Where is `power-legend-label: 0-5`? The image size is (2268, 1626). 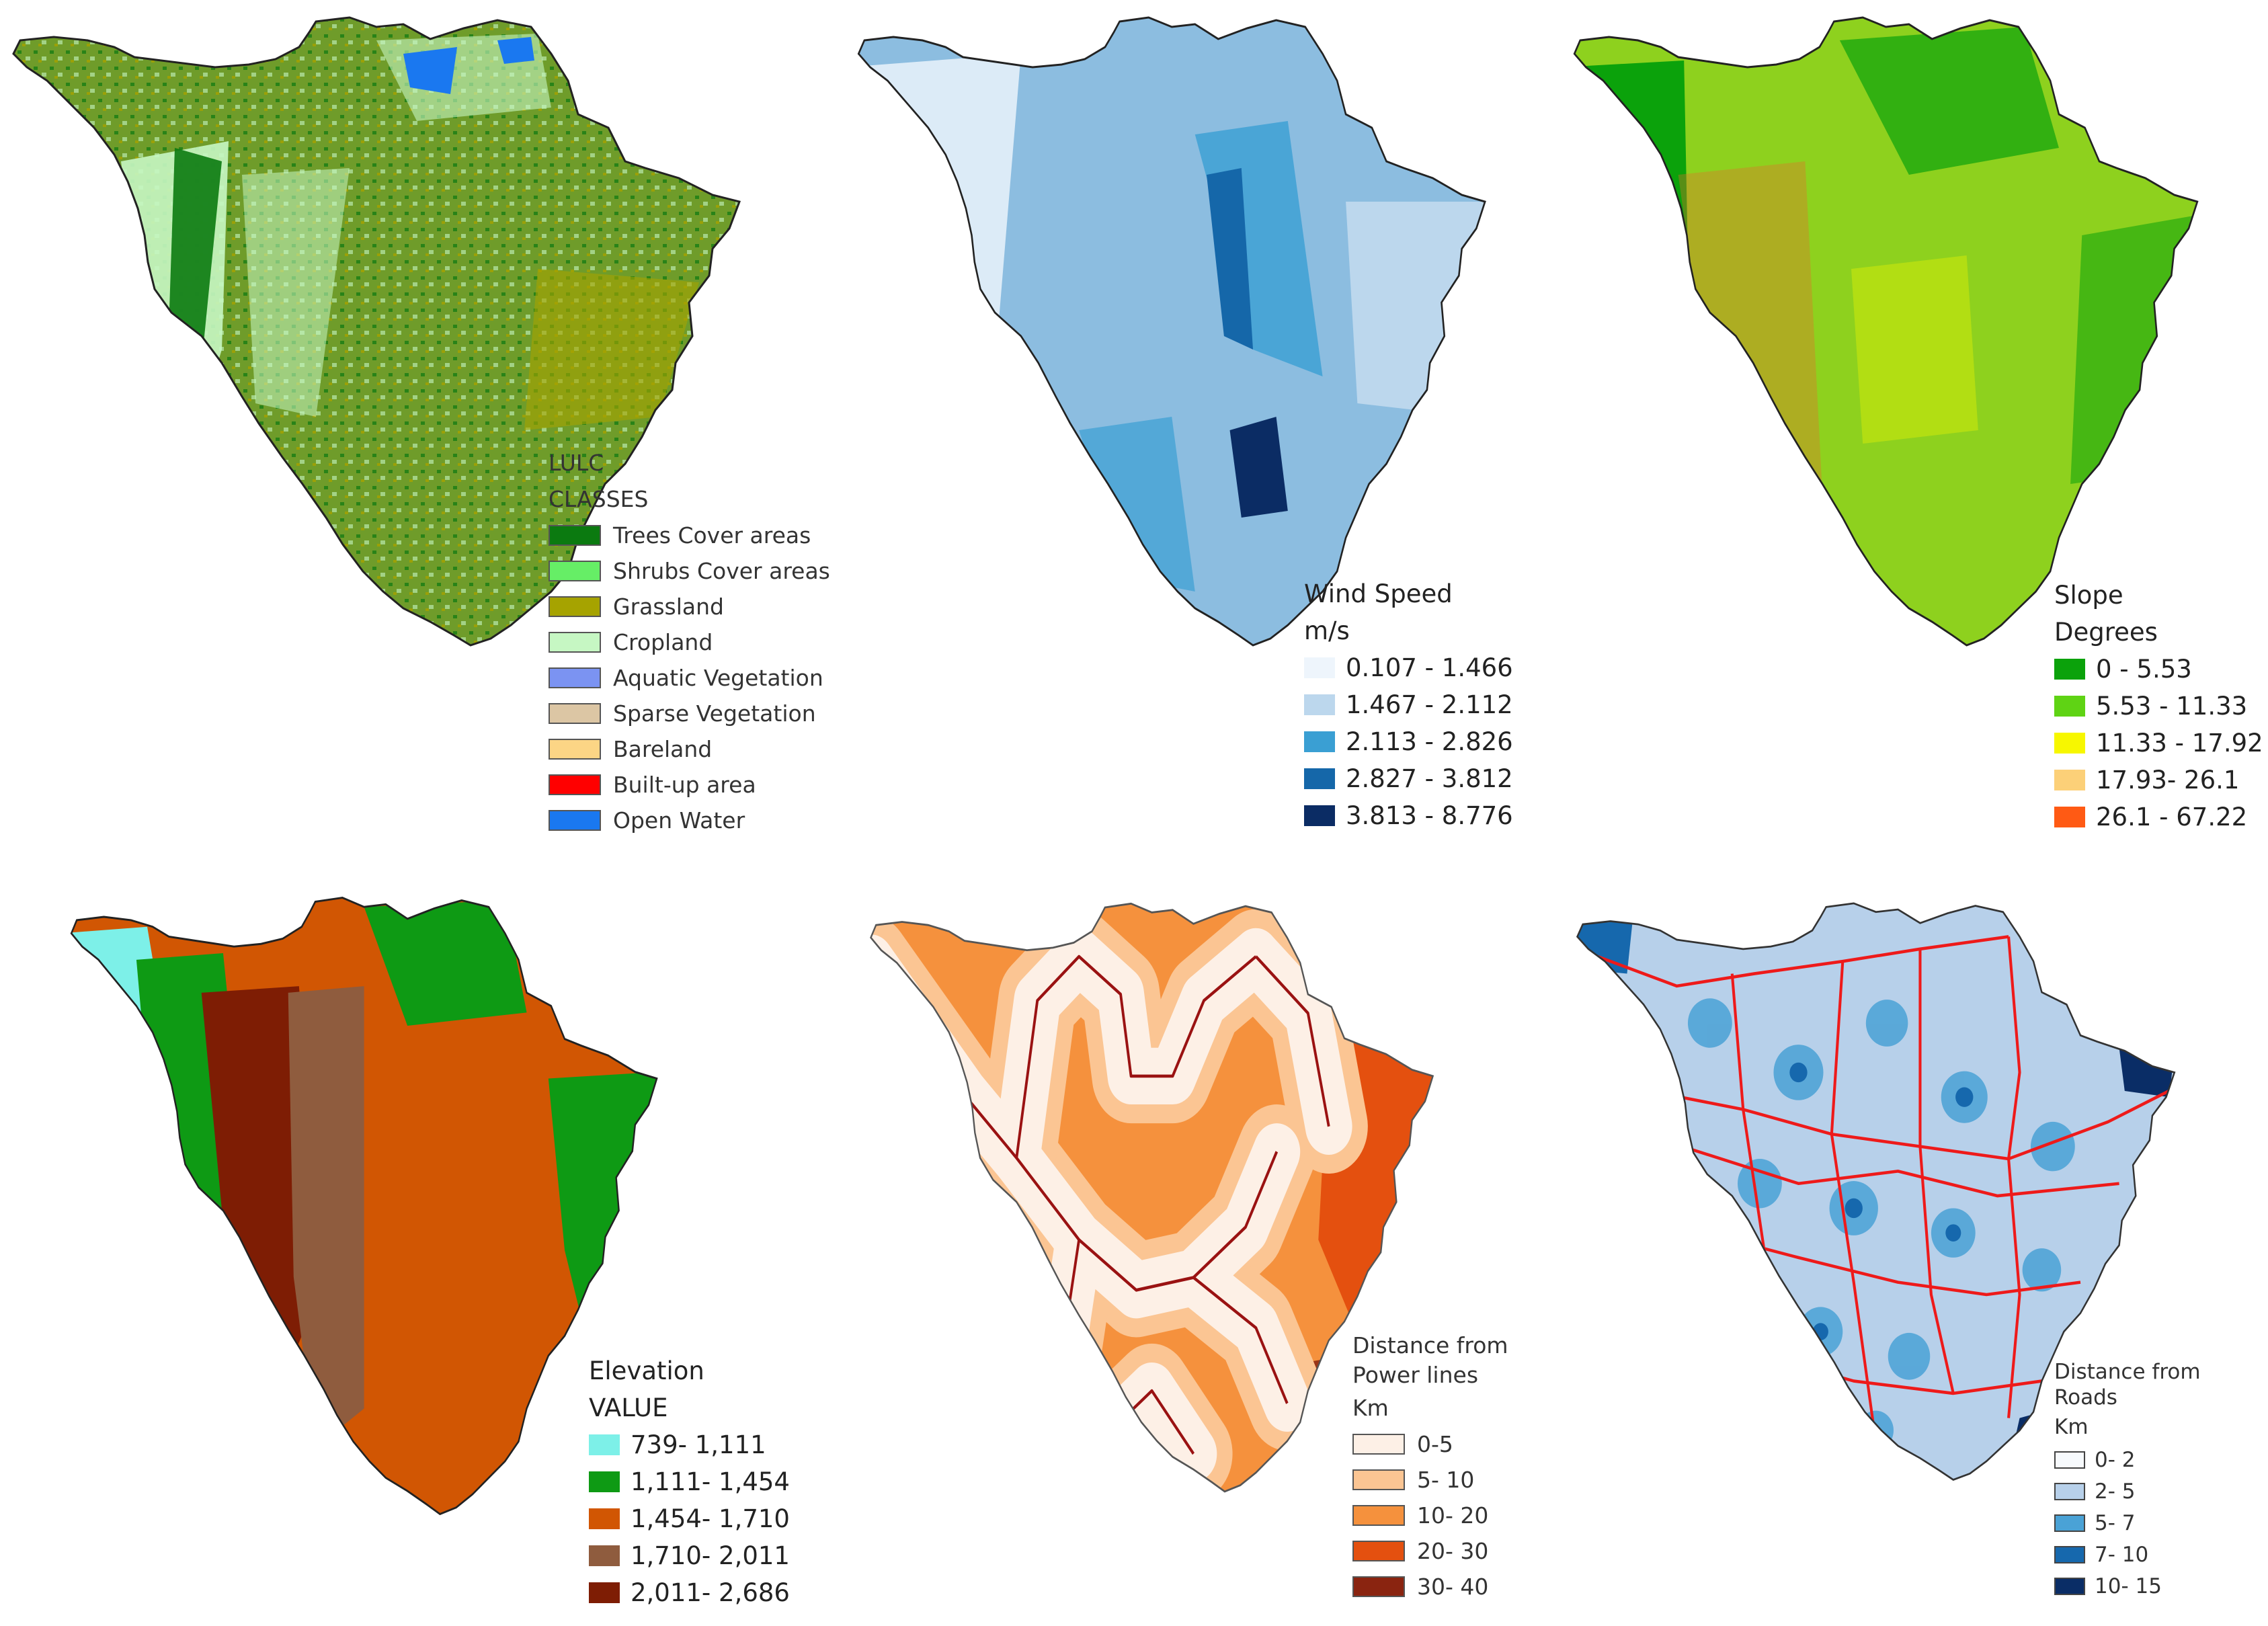
power-legend-label: 0-5 is located at coordinates (1435, 1444).